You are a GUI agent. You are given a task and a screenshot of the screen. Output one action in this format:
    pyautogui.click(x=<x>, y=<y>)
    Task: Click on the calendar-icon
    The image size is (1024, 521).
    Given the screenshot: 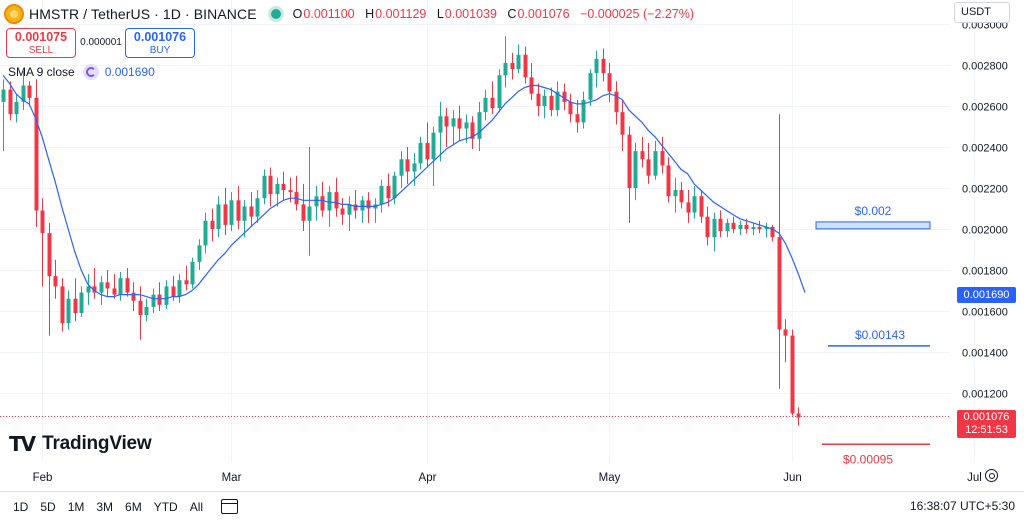 What is the action you would take?
    pyautogui.click(x=230, y=506)
    